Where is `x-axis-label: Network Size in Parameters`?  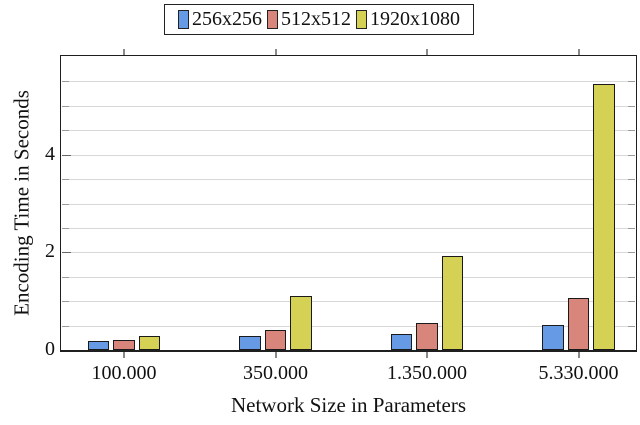
x-axis-label: Network Size in Parameters is located at coordinates (348, 405).